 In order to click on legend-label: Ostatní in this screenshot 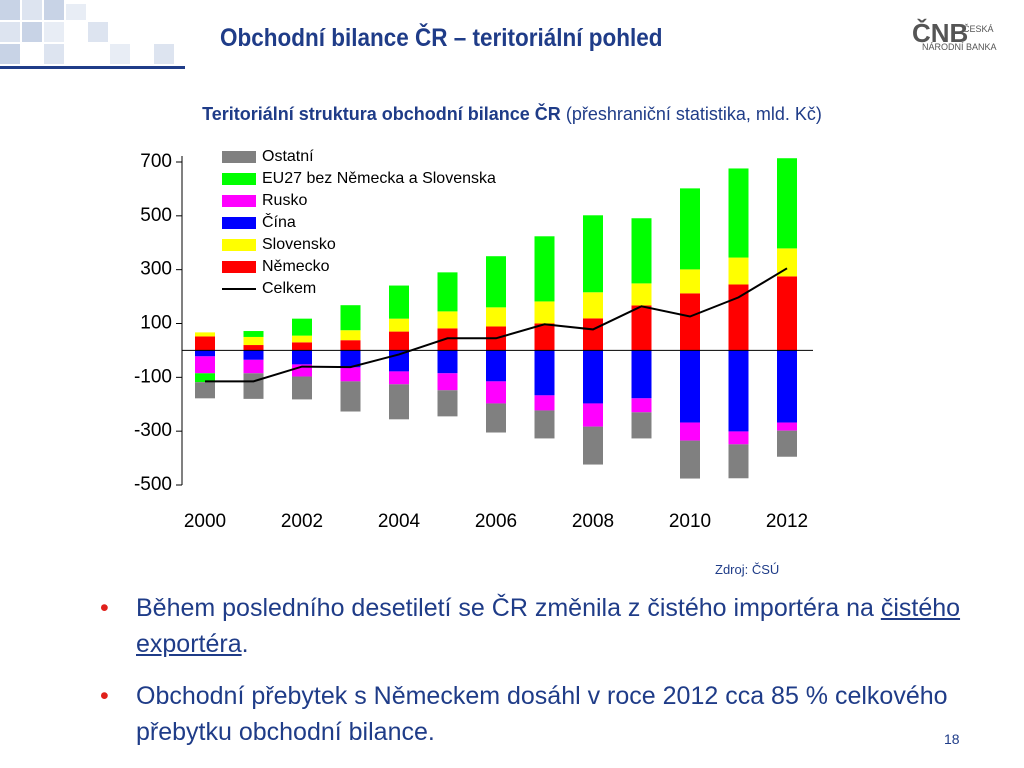, I will do `click(288, 156)`.